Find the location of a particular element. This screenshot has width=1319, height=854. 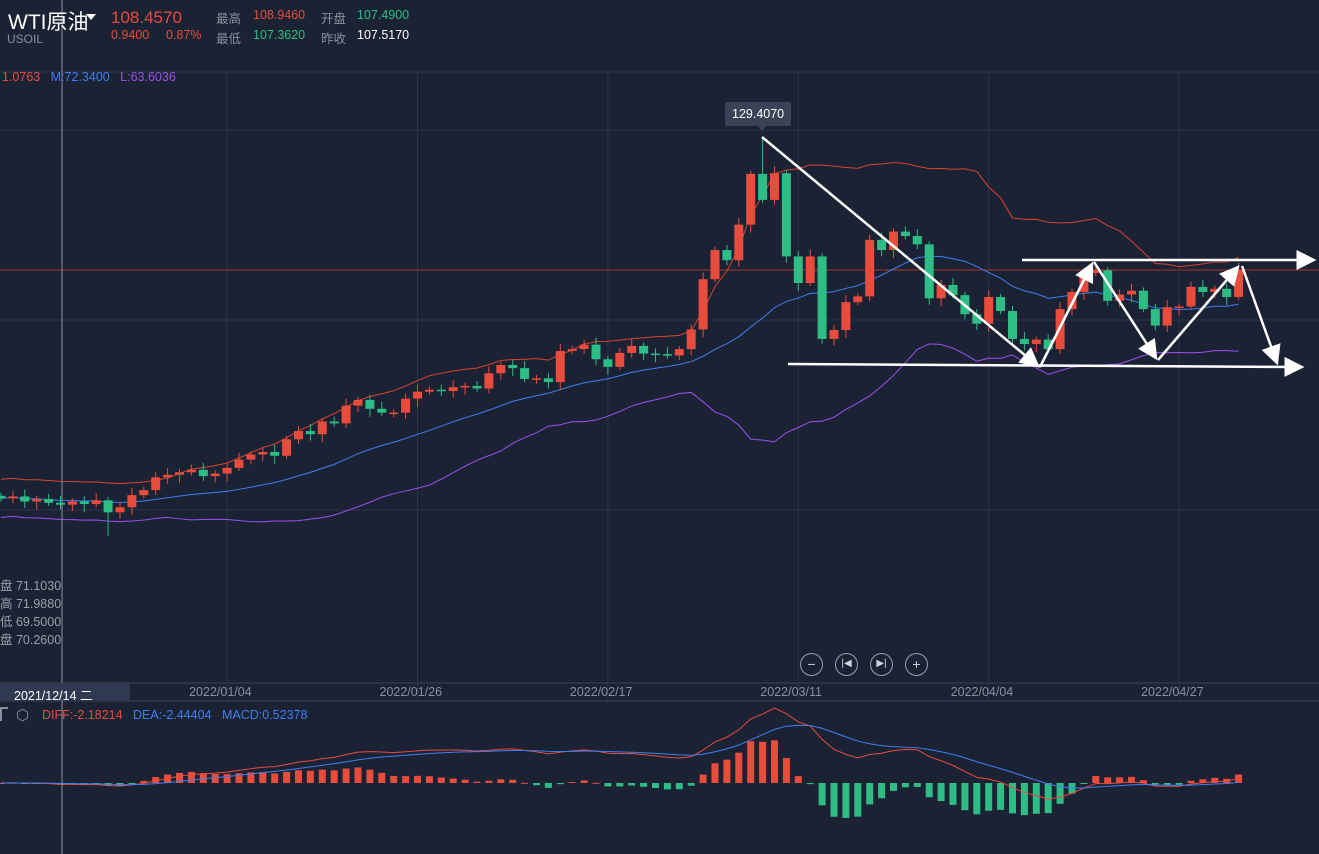

macd-value: MACD:0.52378 is located at coordinates (264, 715).